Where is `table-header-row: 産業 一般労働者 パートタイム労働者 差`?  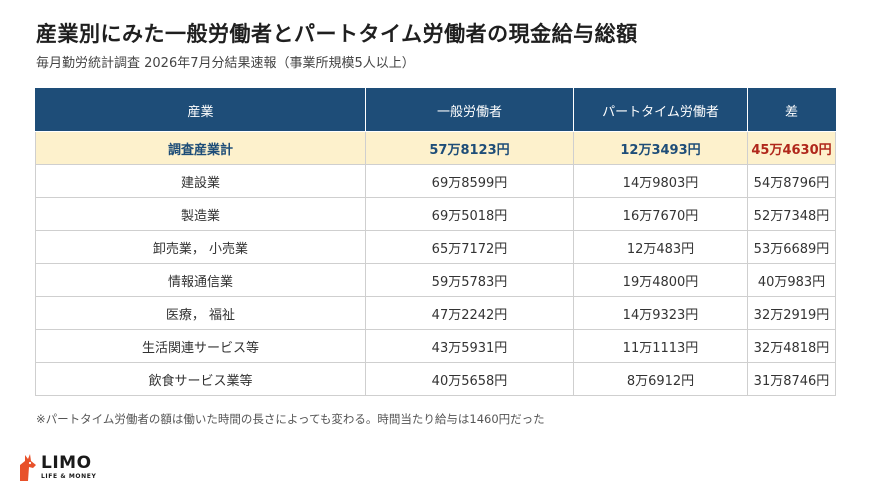 table-header-row: 産業 一般労働者 パートタイム労働者 差 is located at coordinates (435, 110).